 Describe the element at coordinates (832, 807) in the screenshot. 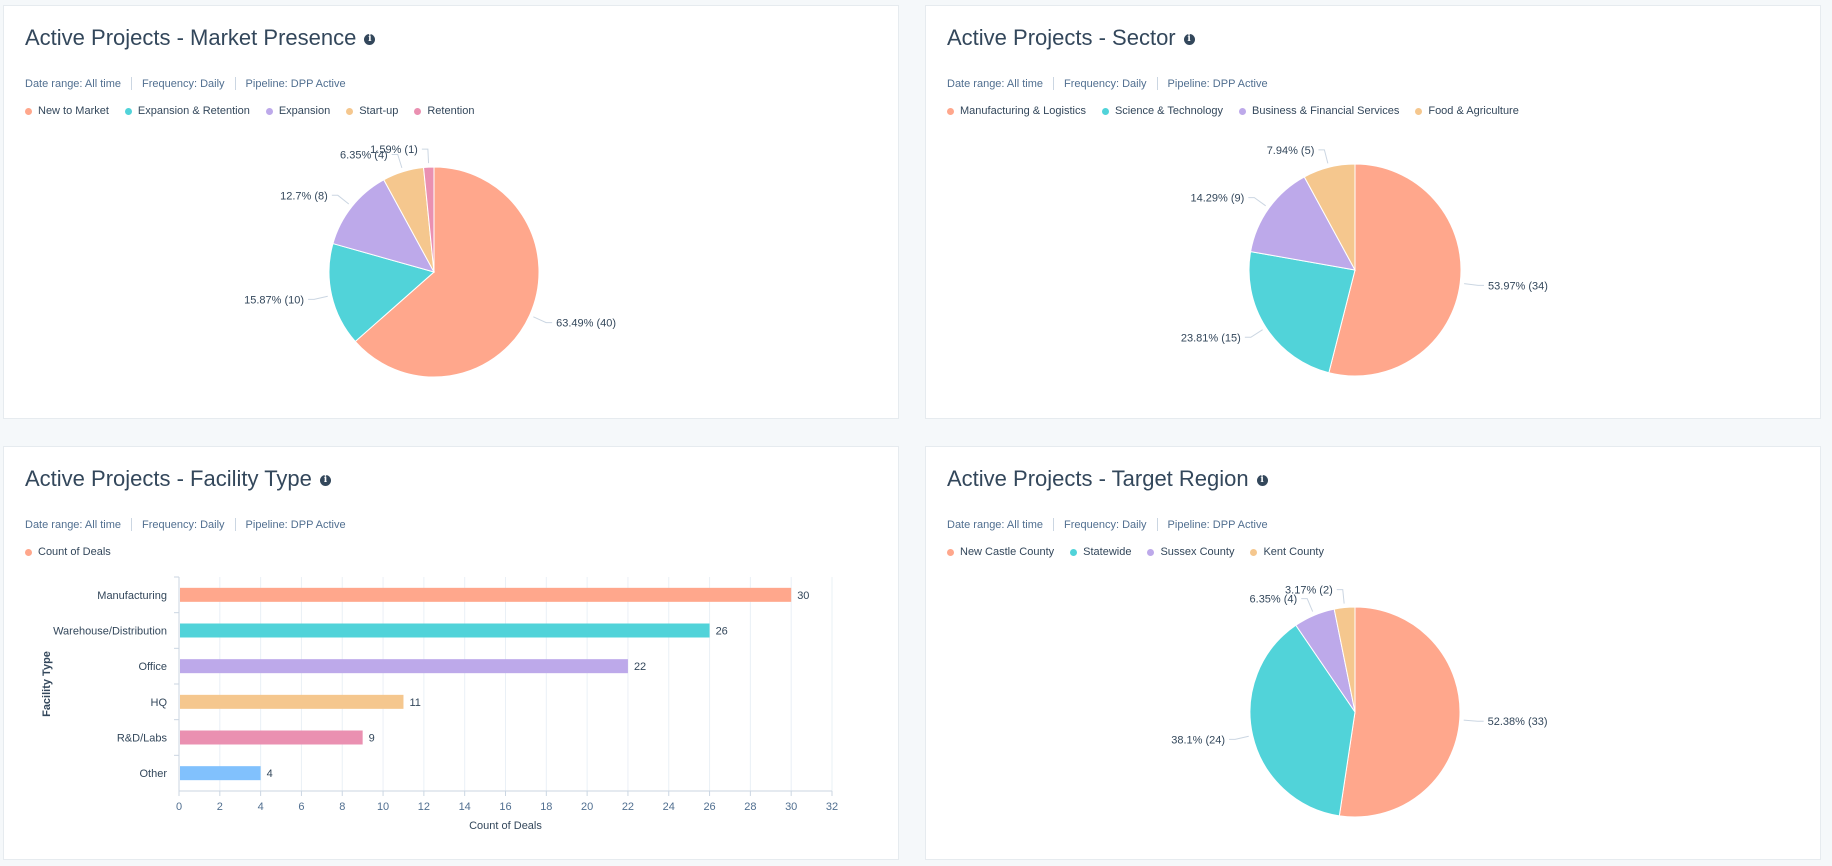

I see `x-tick-label: 32` at that location.